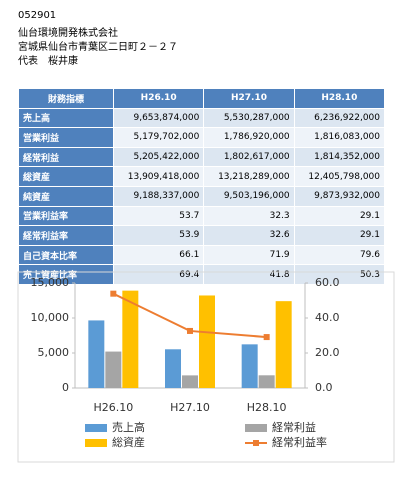  I want to click on cell: 9,653,874,000, so click(158, 118).